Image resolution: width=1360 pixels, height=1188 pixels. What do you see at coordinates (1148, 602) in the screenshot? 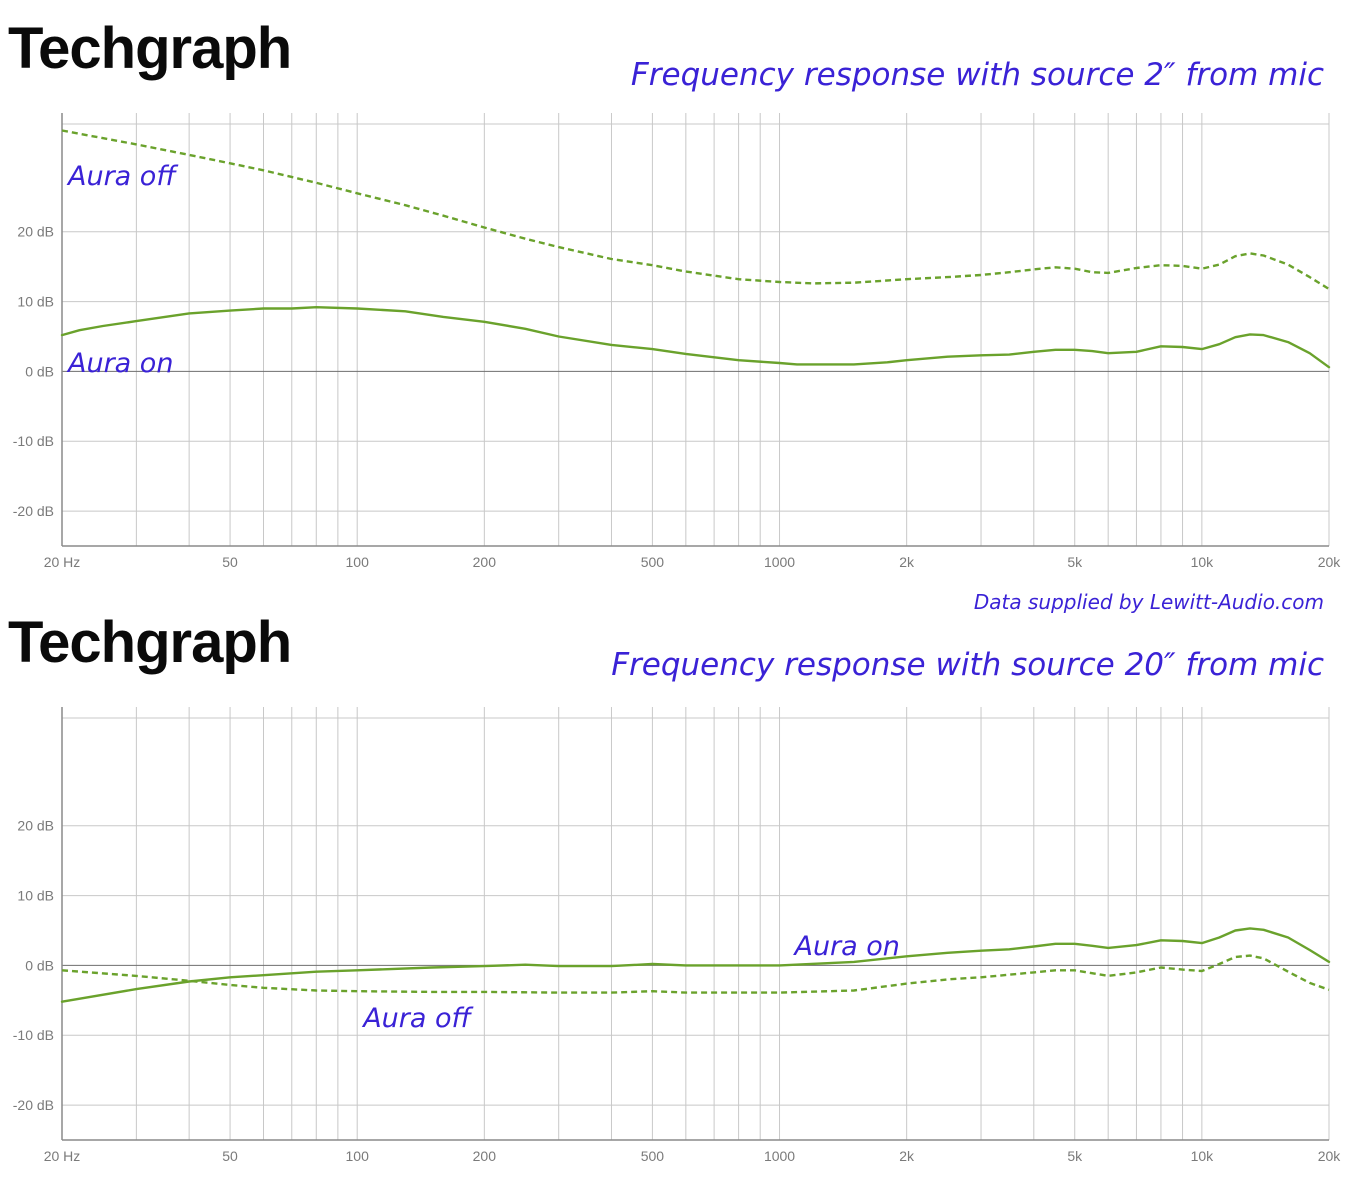
I see `data-credit: Data supplied by Lewitt-Audio.com` at bounding box center [1148, 602].